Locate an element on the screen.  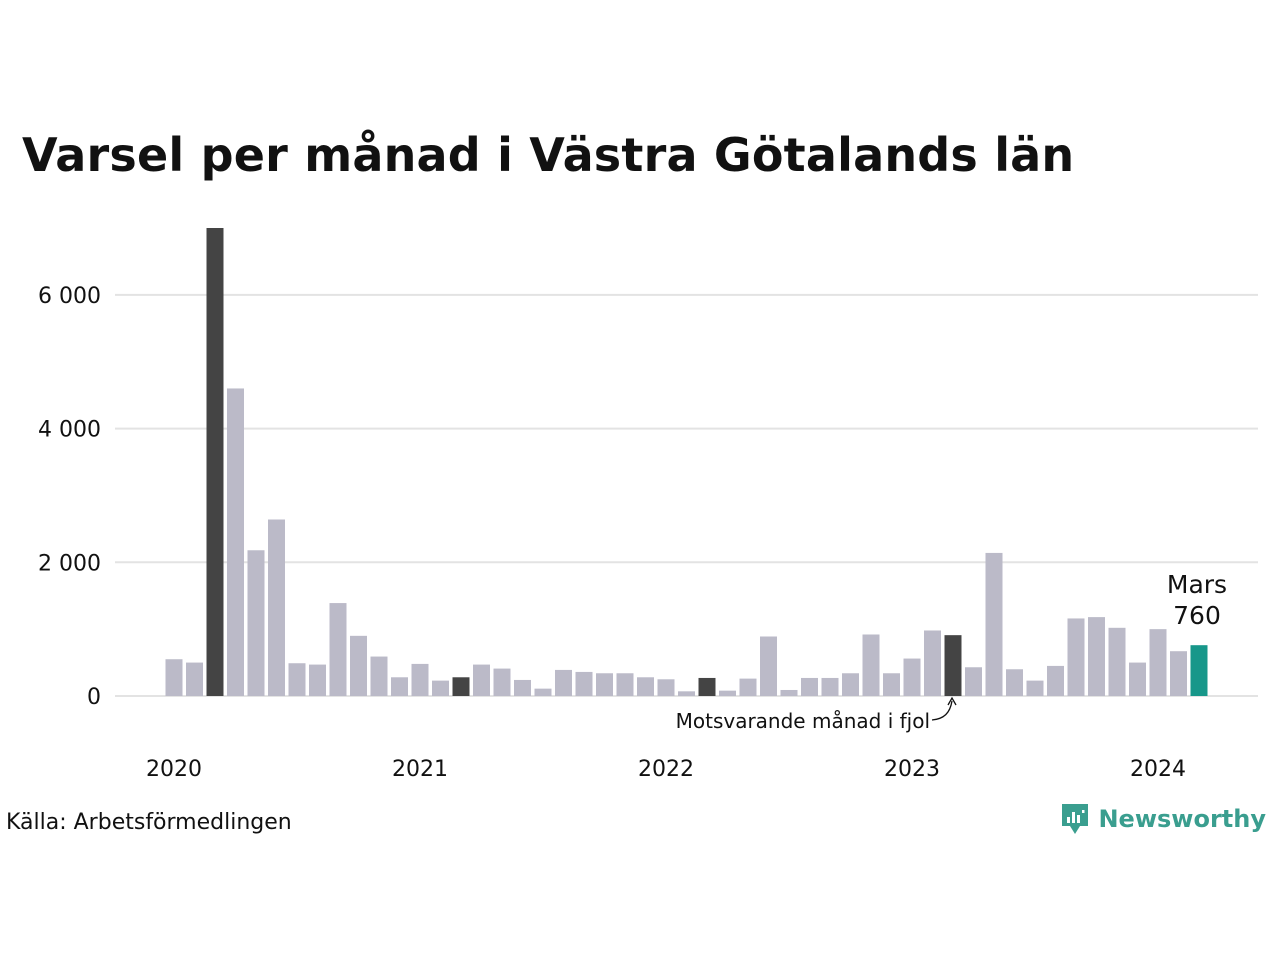
callout-month-label: Mars is located at coordinates (1197, 584).